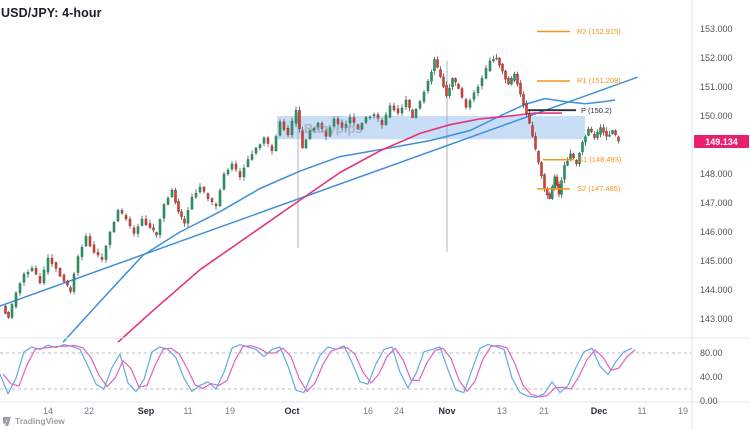 Image resolution: width=750 pixels, height=430 pixels. I want to click on time-axis-label: 14, so click(47, 411).